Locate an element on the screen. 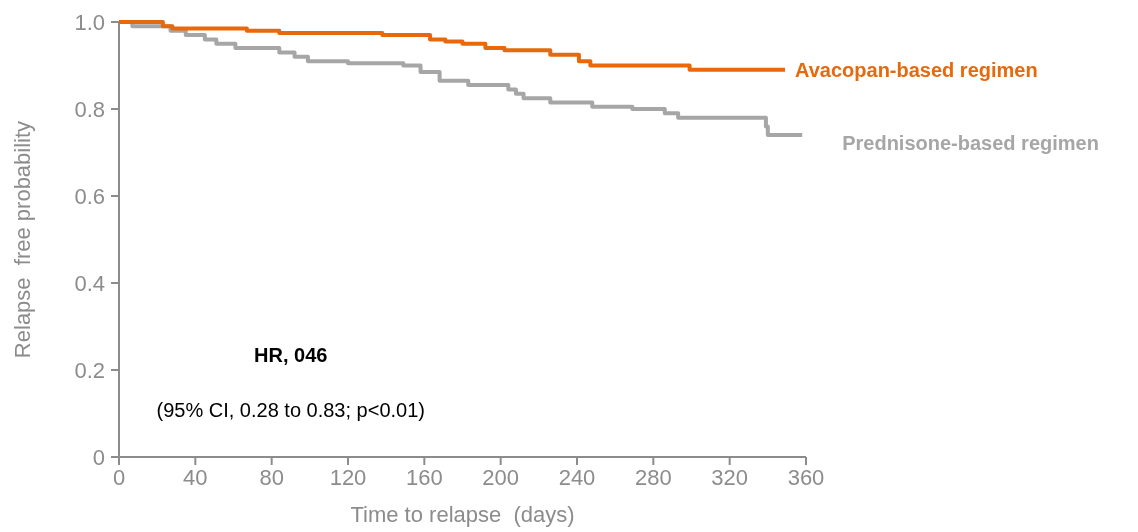 The image size is (1138, 532). x-tick-label: 80 is located at coordinates (271, 477).